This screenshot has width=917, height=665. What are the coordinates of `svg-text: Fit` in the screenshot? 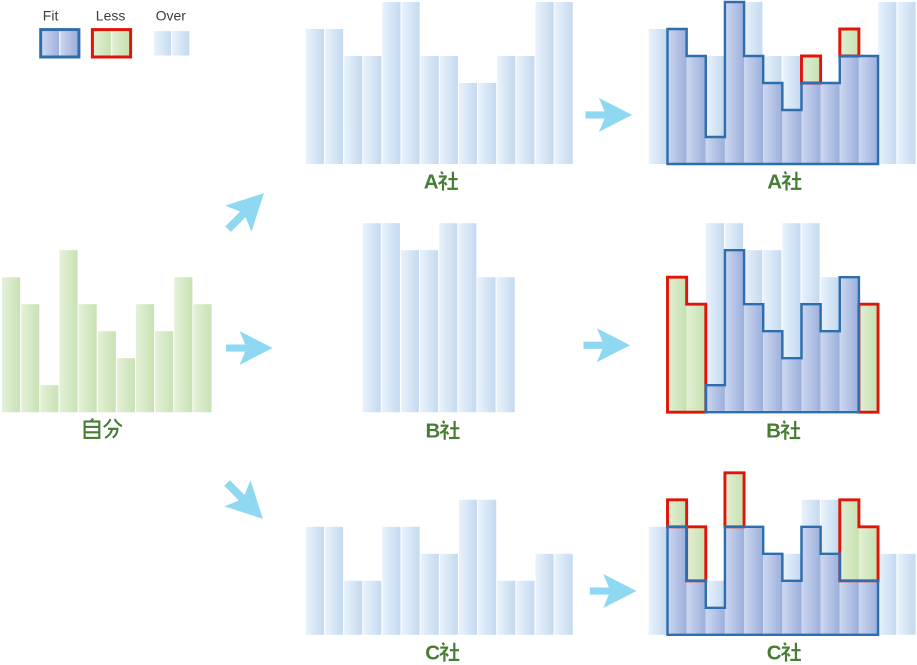 It's located at (51, 16).